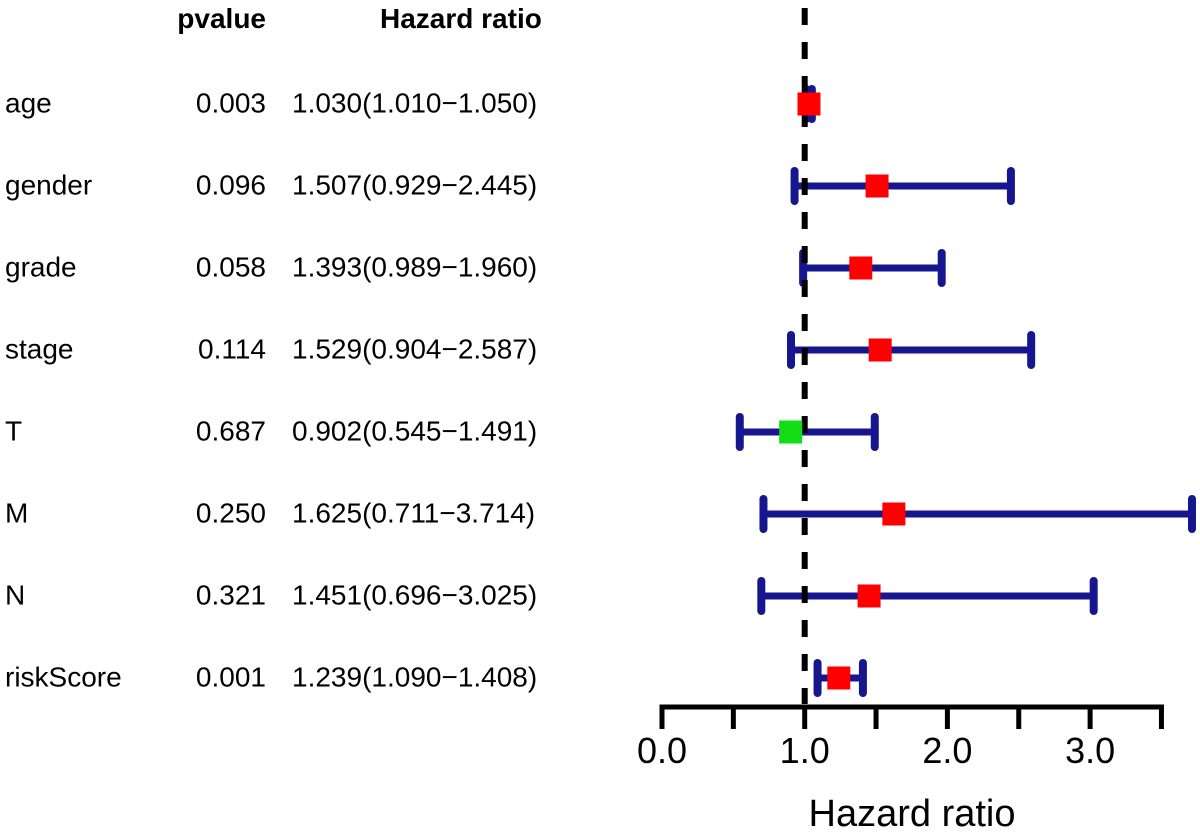  I want to click on hr-marker-square-grade, so click(861, 268).